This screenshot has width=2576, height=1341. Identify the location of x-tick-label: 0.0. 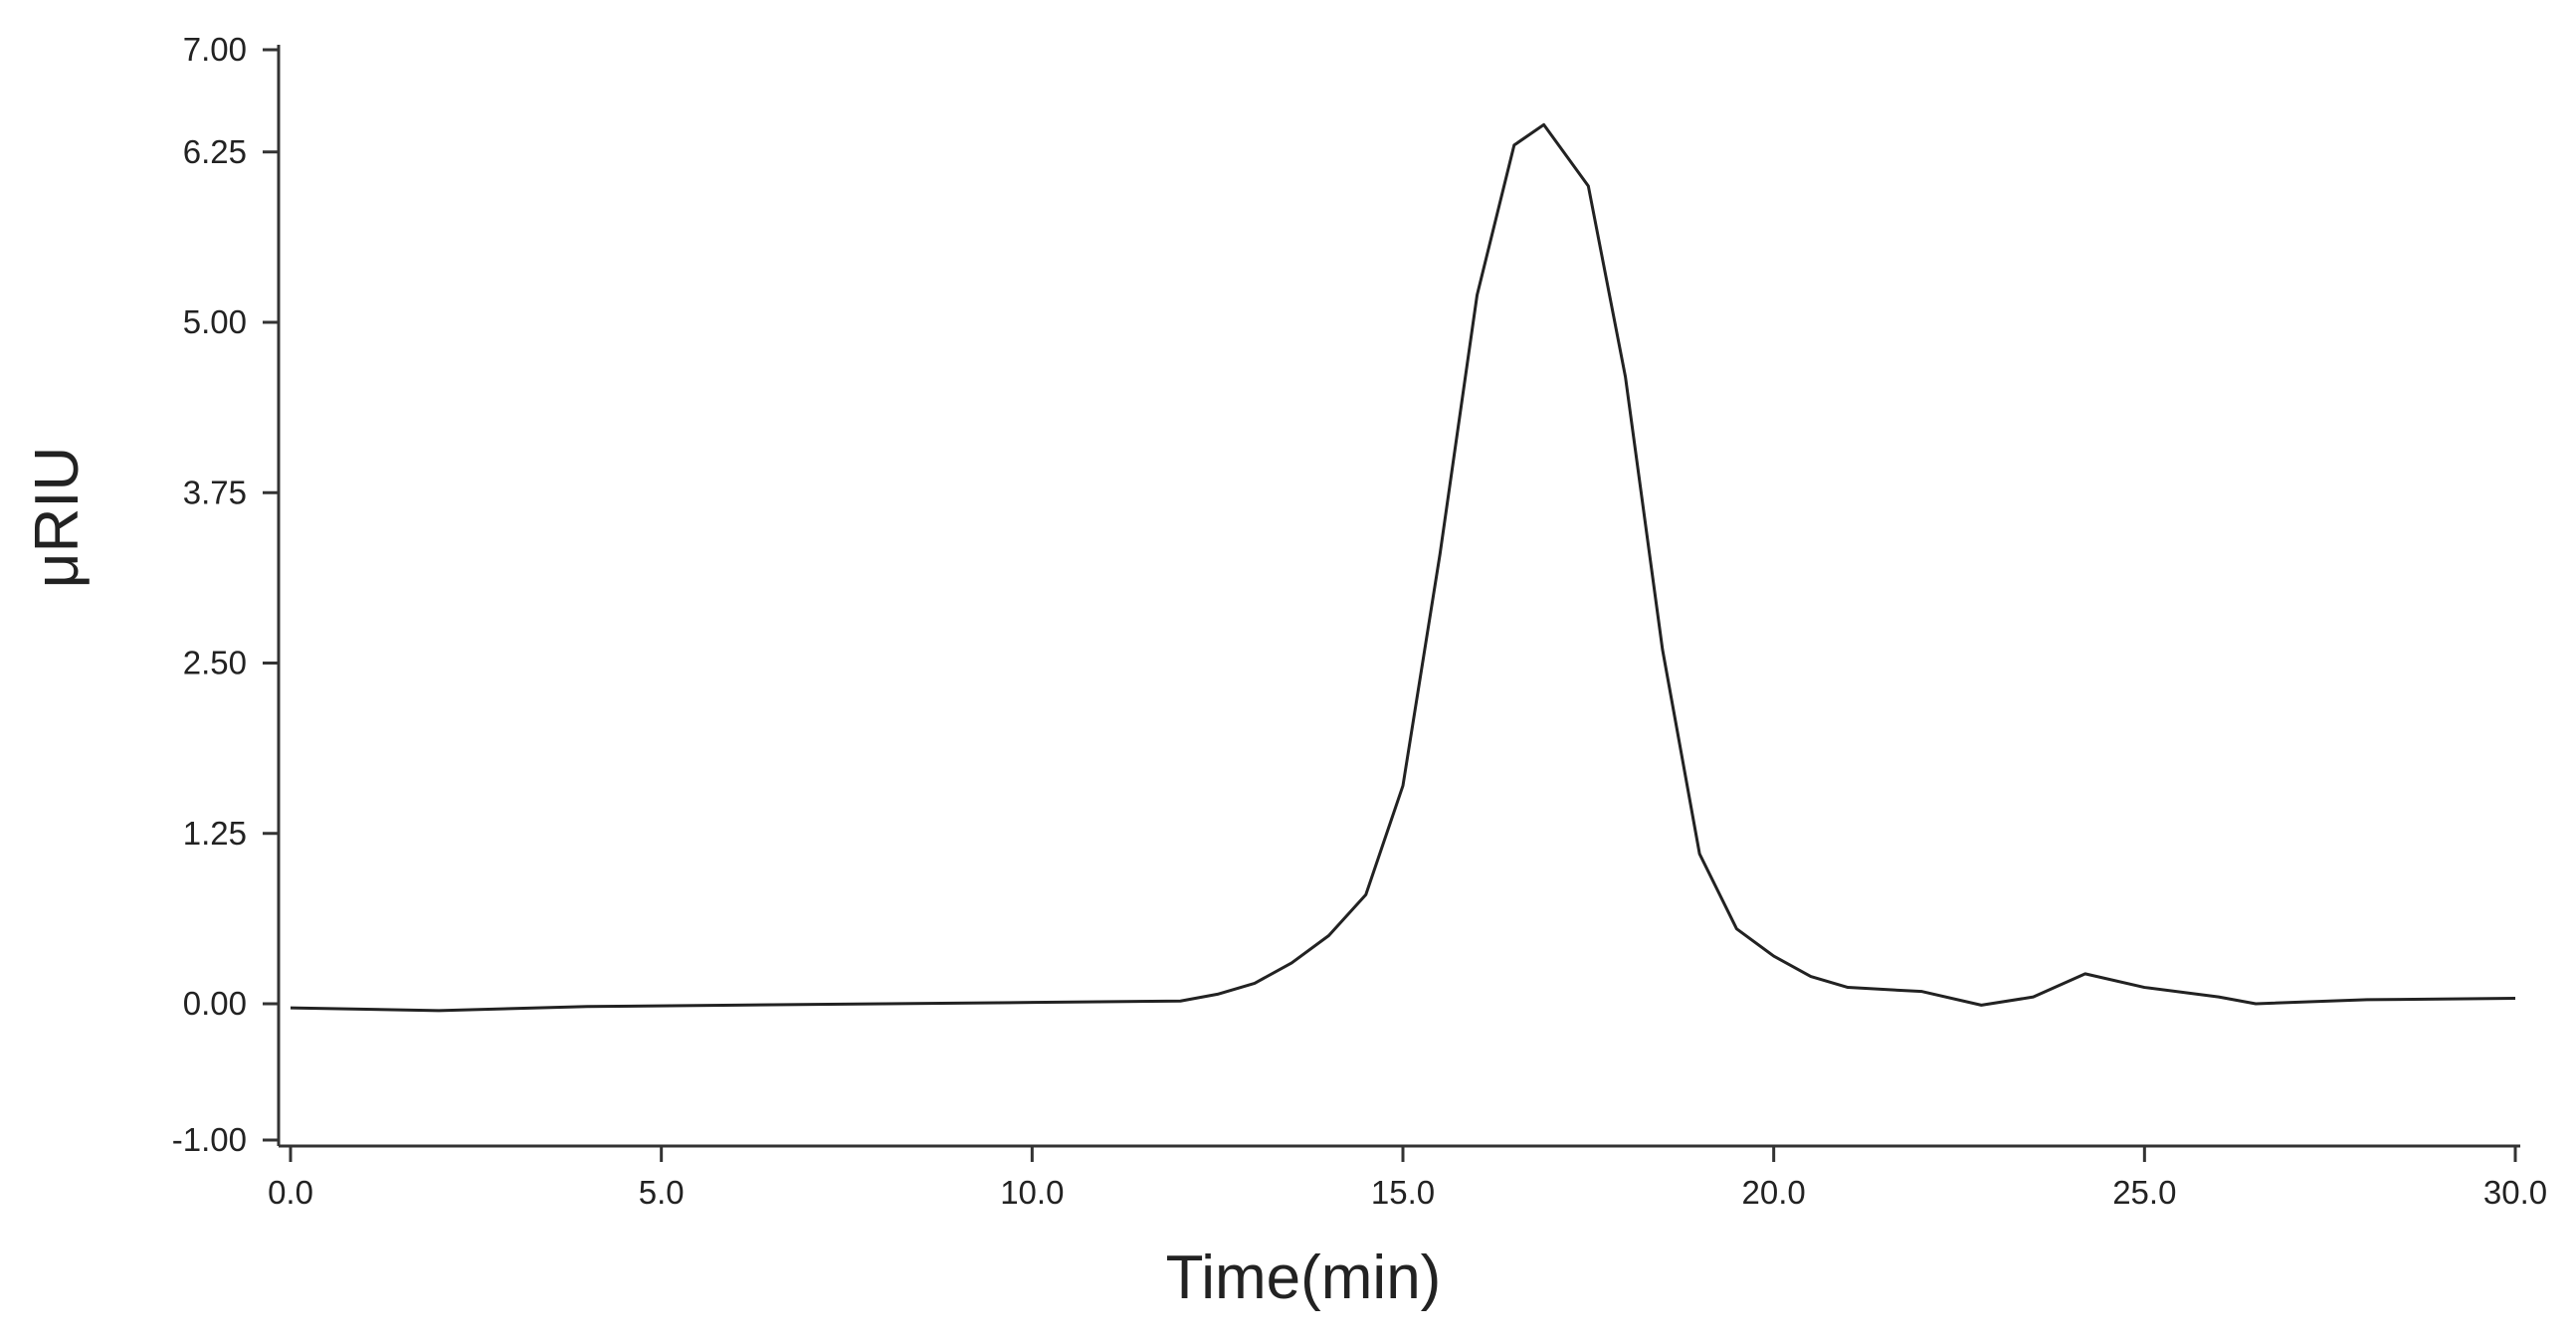
(290, 1192).